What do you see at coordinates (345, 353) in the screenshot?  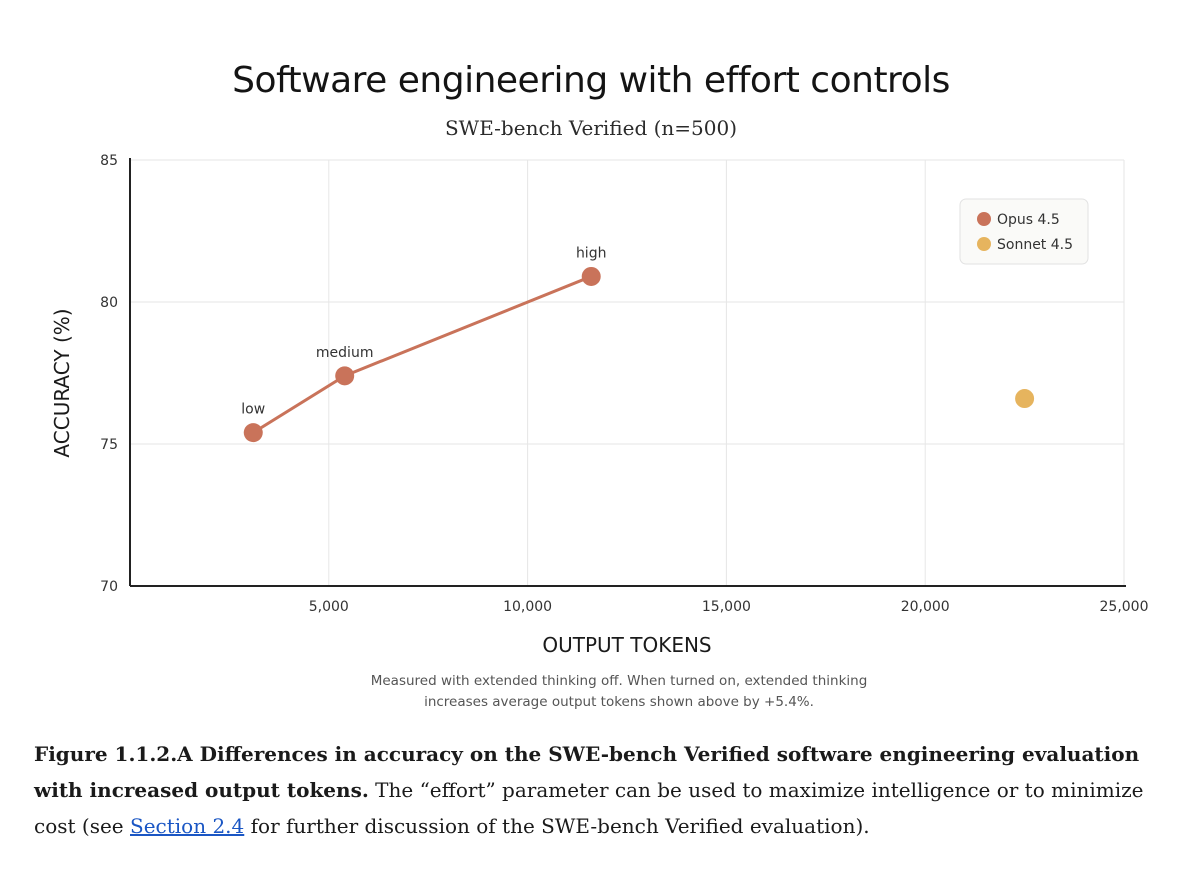 I see `data-label: medium` at bounding box center [345, 353].